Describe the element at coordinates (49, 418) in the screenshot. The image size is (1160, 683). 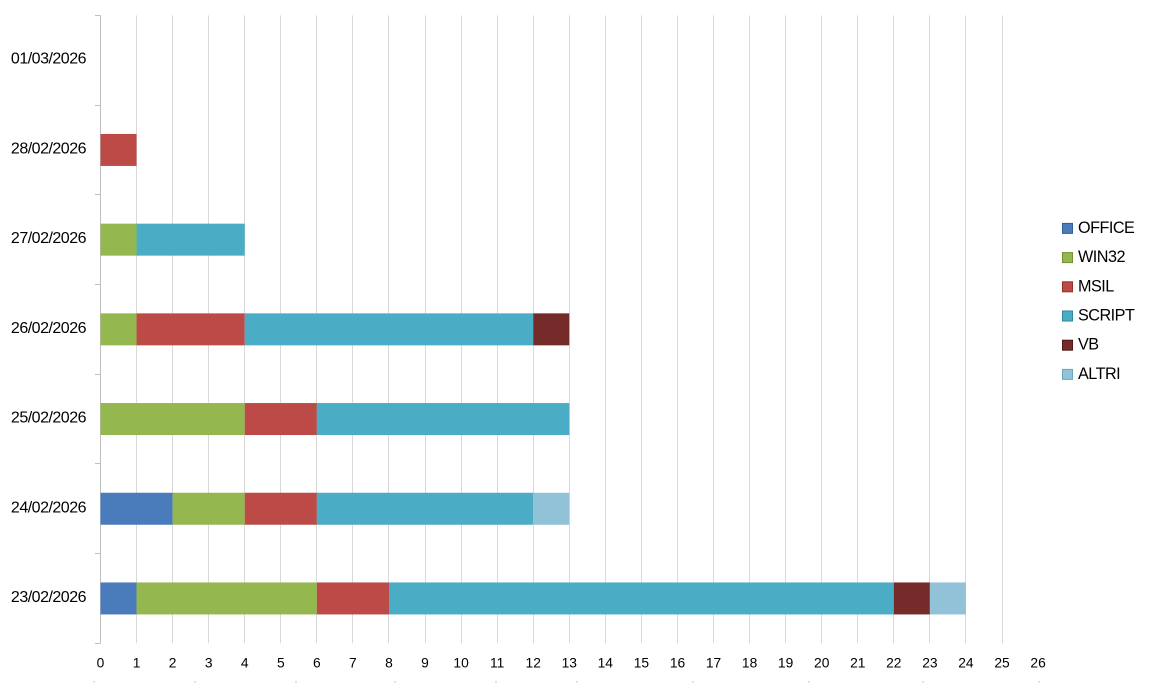
I see `svg-text: 25/02/2026` at that location.